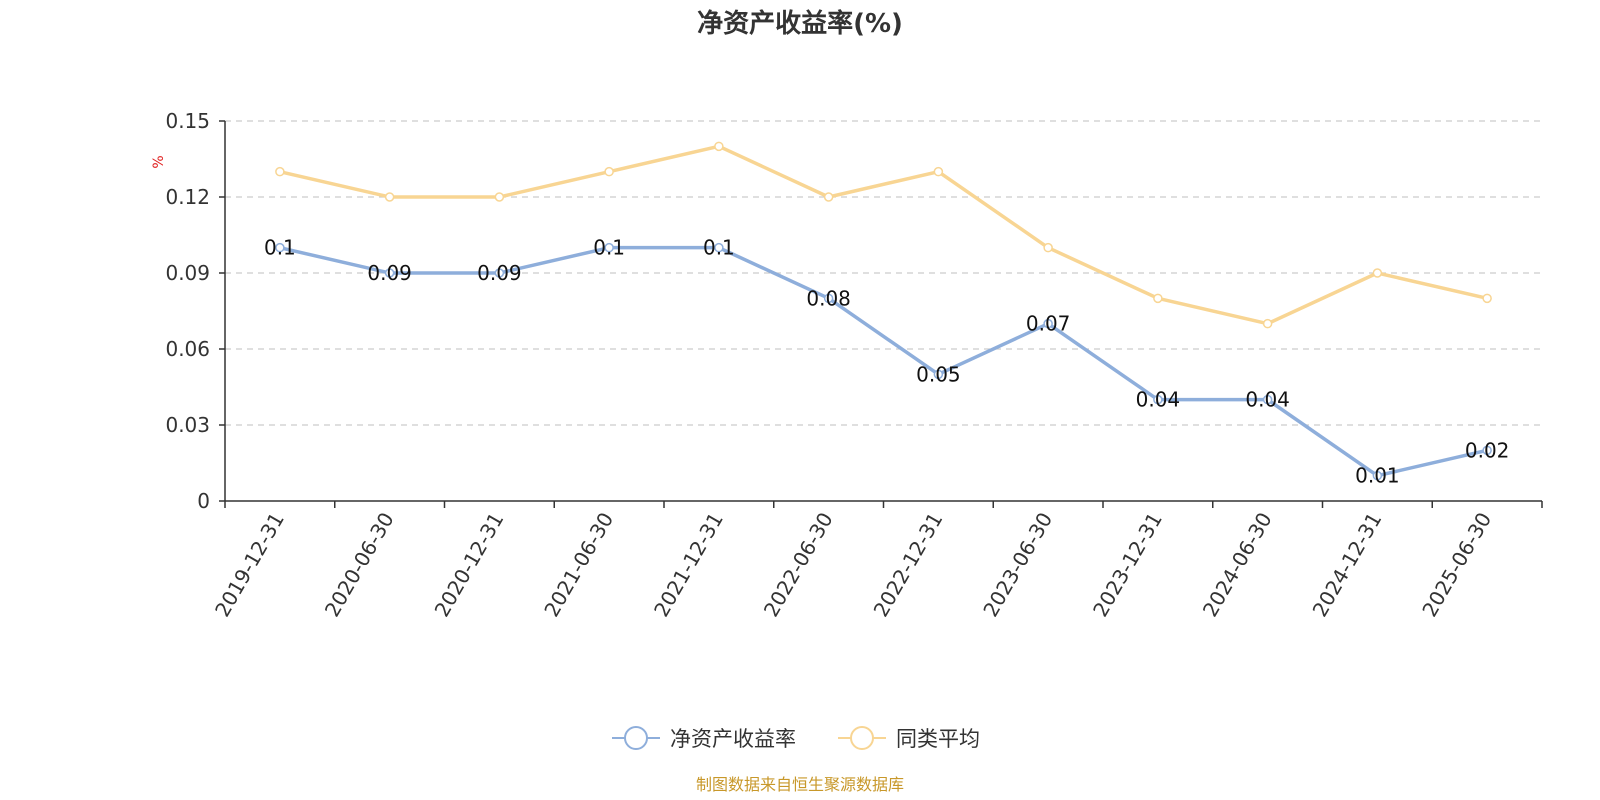  I want to click on x-tick-label: 2024-12-31, so click(1347, 564).